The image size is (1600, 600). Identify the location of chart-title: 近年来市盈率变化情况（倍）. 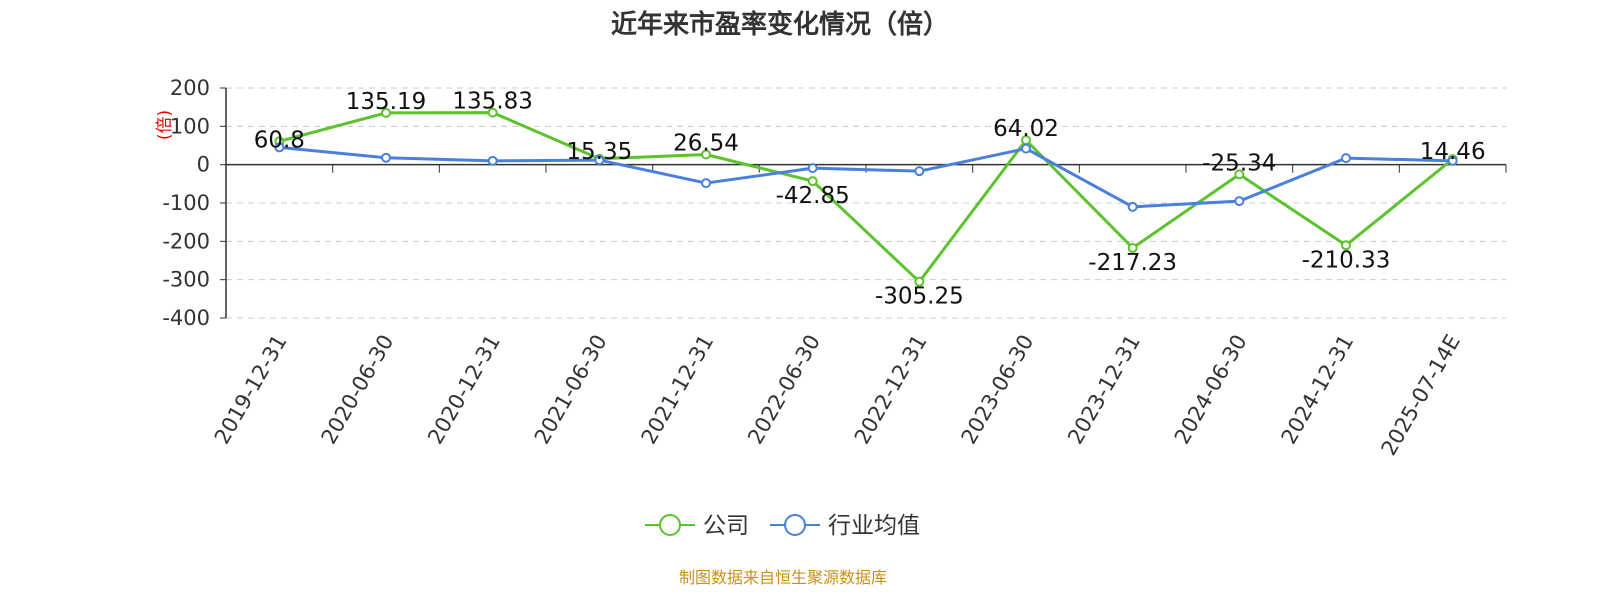
(780, 24).